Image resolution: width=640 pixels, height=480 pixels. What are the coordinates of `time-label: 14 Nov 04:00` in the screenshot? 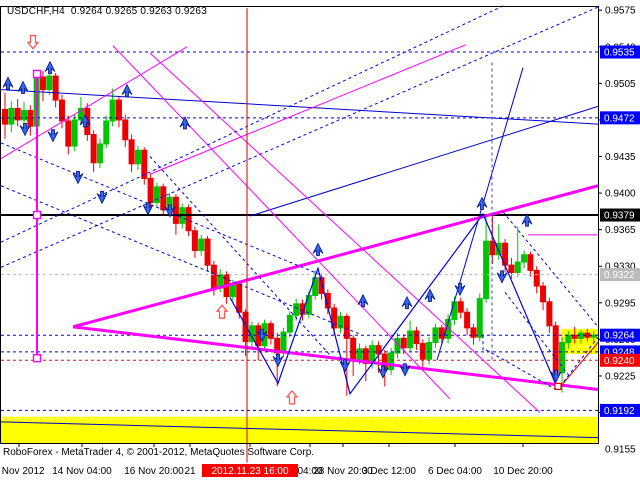 It's located at (82, 471).